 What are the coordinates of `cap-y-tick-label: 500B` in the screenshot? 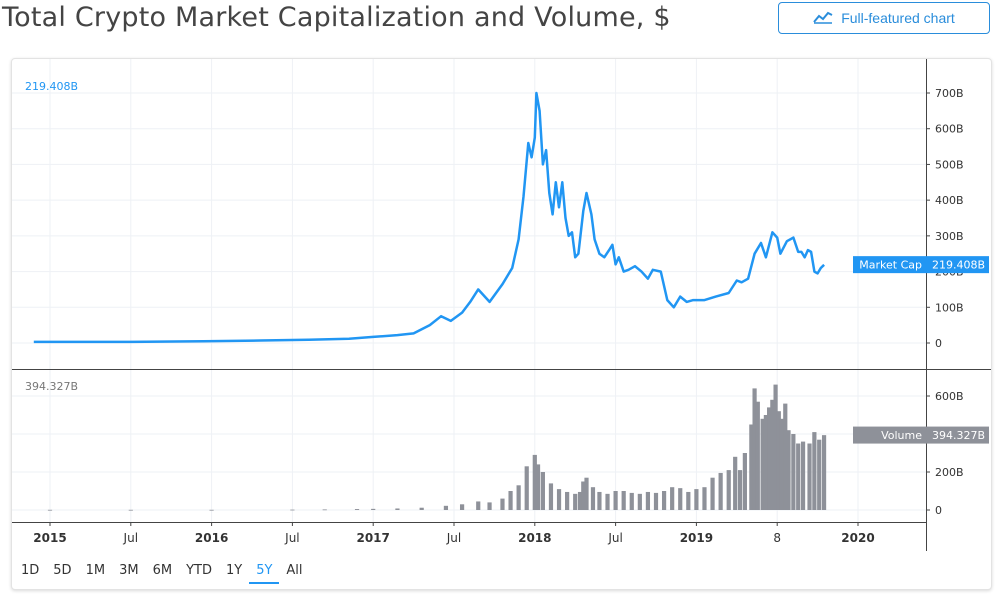 It's located at (949, 164).